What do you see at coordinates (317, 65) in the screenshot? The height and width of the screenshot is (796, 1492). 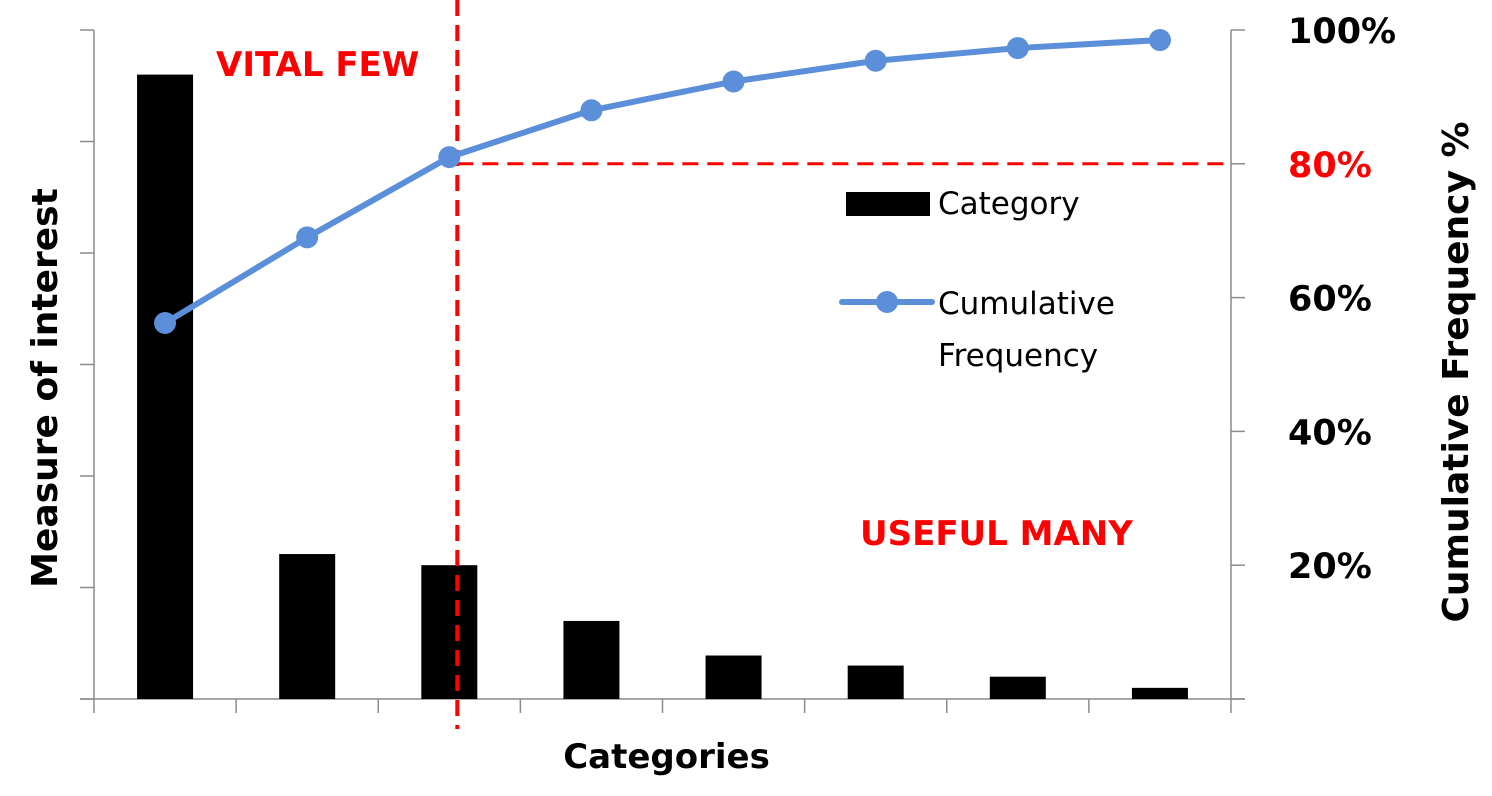 I see `vital-few-annotation: VITAL FEW` at bounding box center [317, 65].